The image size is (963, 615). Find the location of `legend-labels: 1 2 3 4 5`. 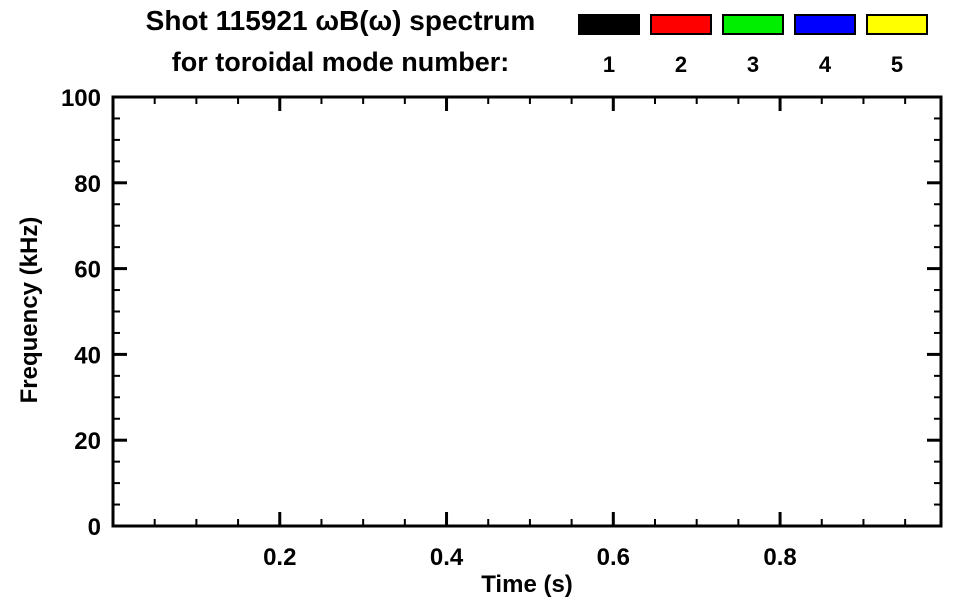

legend-labels: 1 2 3 4 5 is located at coordinates (753, 65).